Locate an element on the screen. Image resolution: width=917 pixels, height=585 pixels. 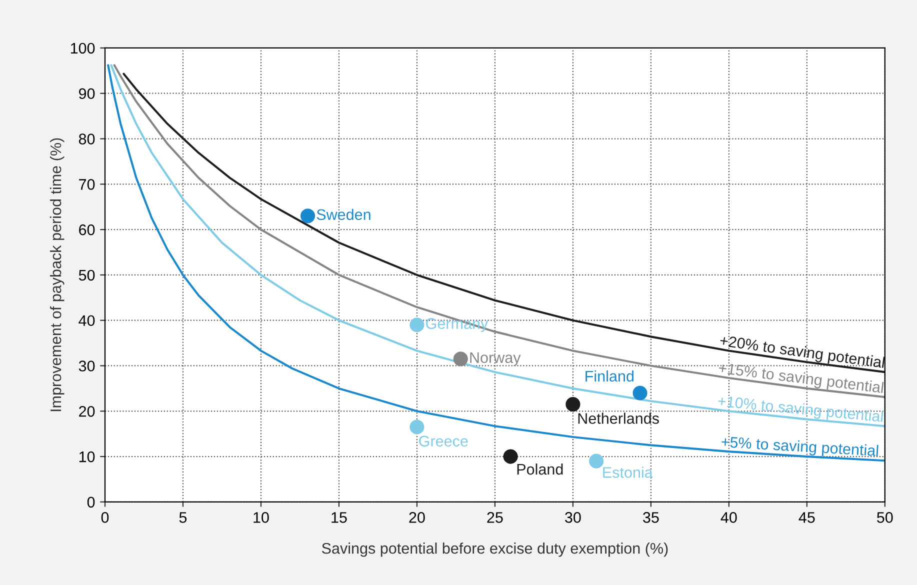
y-tick-label: 50 is located at coordinates (86, 275).